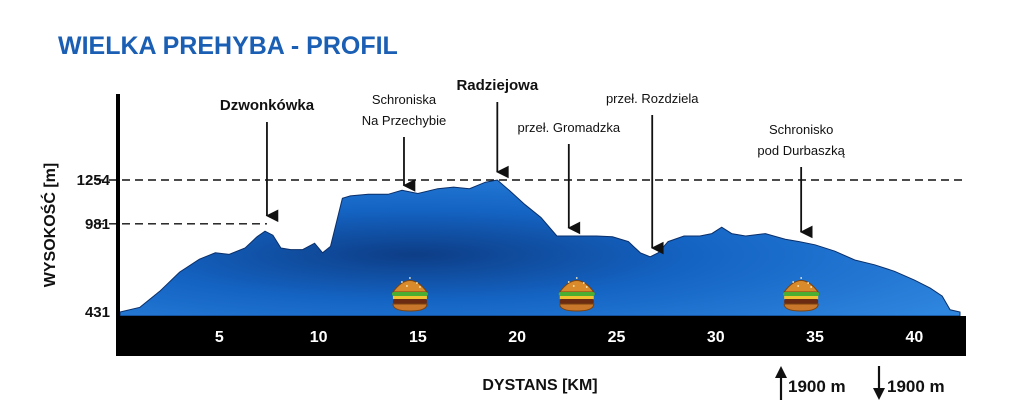 This screenshot has height=416, width=1024. Describe the element at coordinates (319, 337) in the screenshot. I see `x-tick-label: 10` at that location.